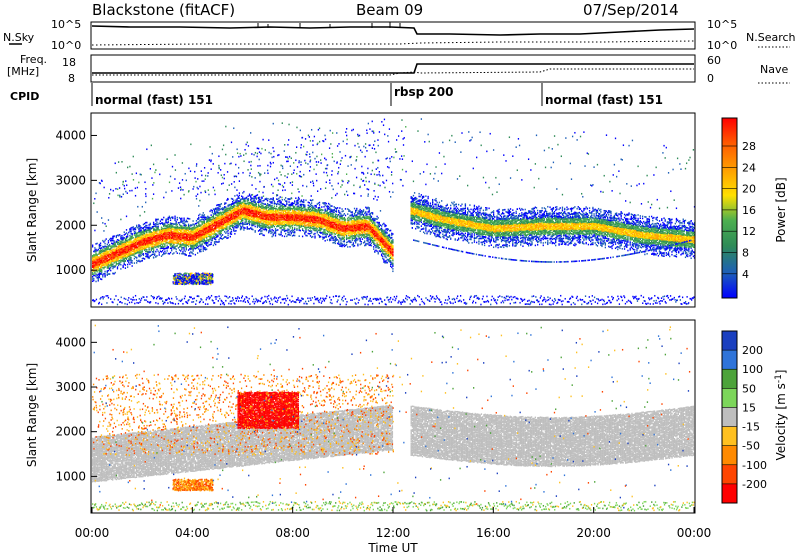 This screenshot has width=800, height=554. Describe the element at coordinates (604, 100) in the screenshot. I see `cpid-segment-label-2: normal (fast) 151` at that location.